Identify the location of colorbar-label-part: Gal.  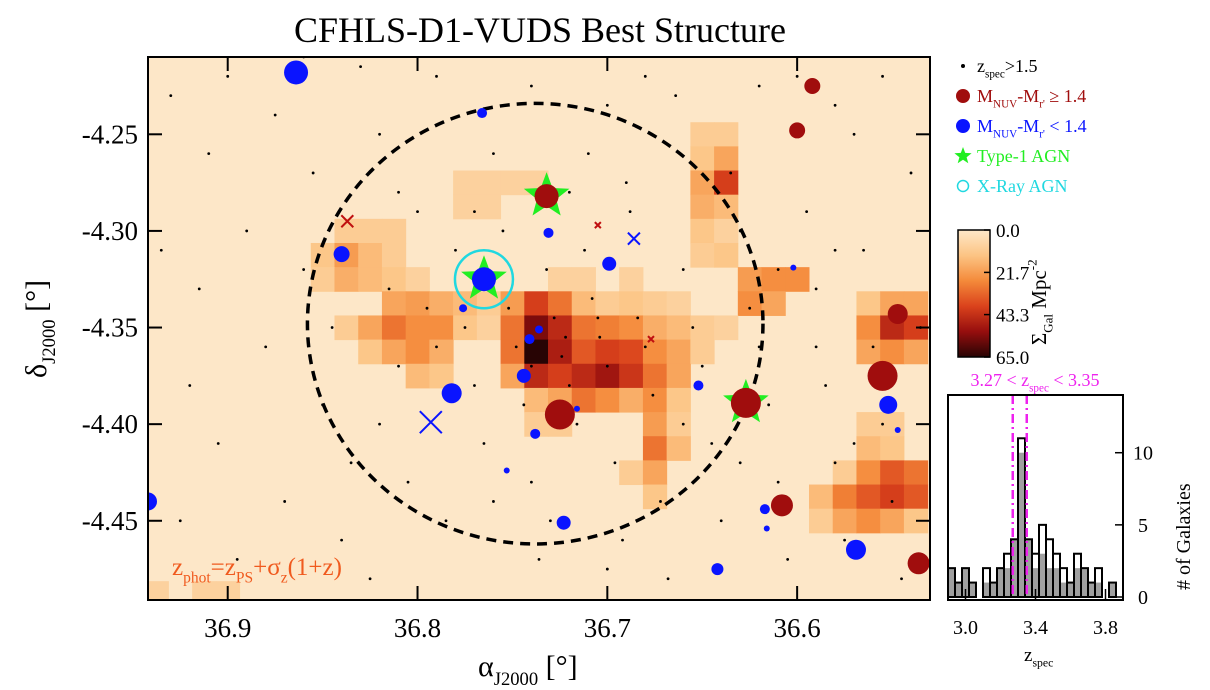
(1047, 323).